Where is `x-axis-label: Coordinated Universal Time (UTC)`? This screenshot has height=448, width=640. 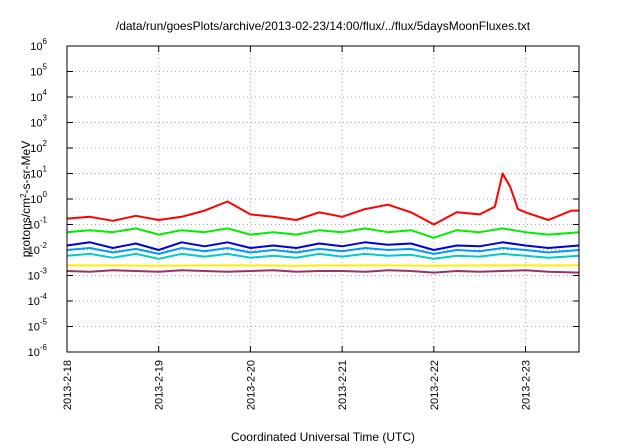 x-axis-label: Coordinated Universal Time (UTC) is located at coordinates (323, 437).